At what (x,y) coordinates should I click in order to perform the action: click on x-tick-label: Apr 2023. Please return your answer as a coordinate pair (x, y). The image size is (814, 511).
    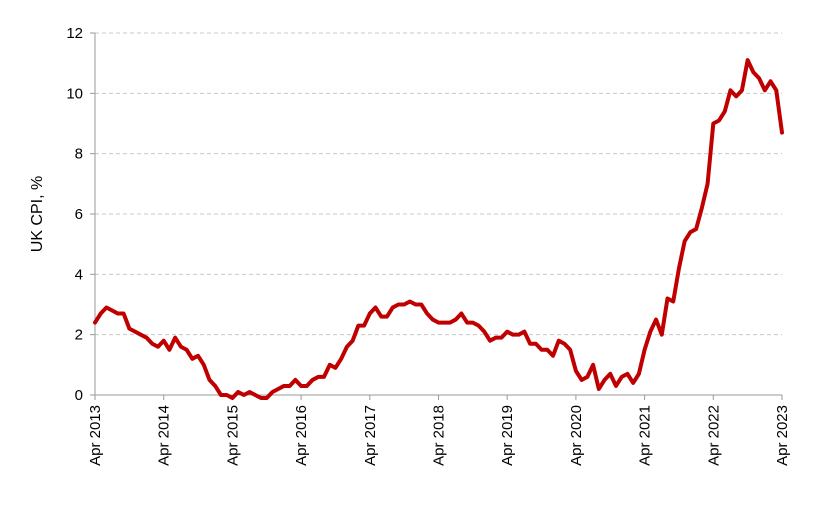
    Looking at the image, I should click on (782, 435).